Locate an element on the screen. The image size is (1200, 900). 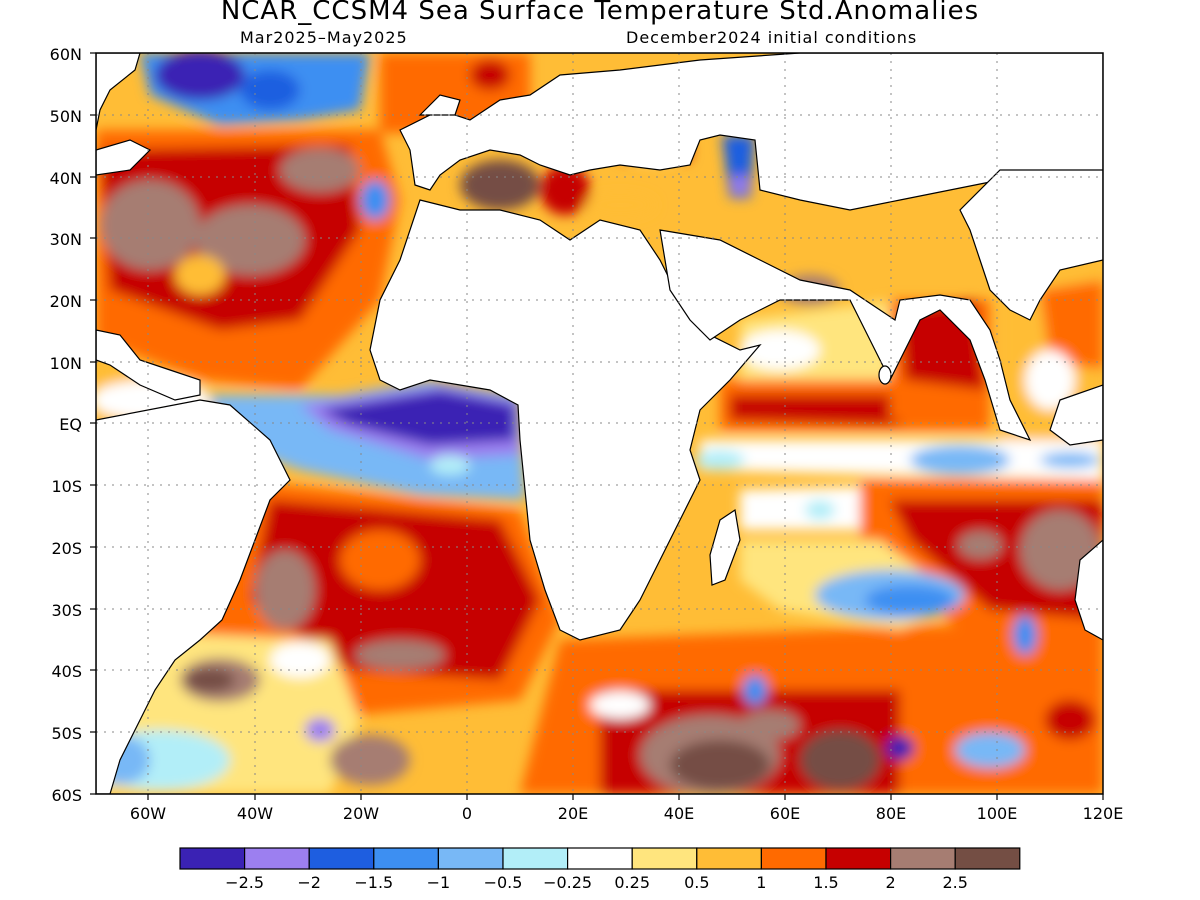
lat-label: 40S is located at coordinates (66, 671).